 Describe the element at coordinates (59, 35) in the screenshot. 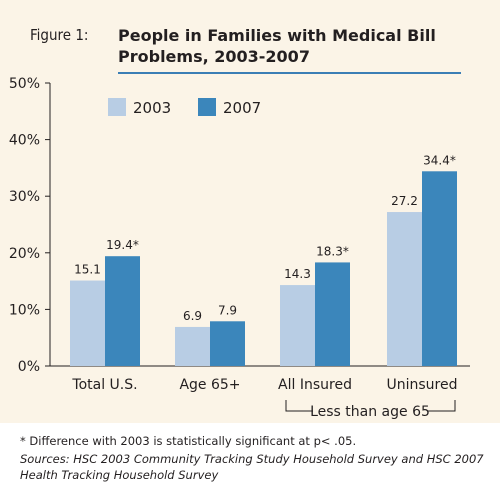

I see `figure-label: Figure 1:` at that location.